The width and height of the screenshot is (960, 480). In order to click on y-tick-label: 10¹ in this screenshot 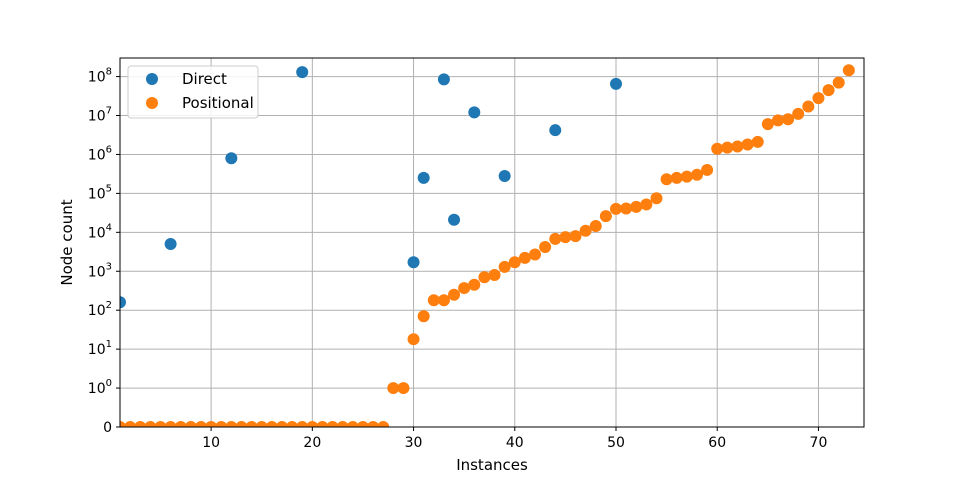, I will do `click(100, 348)`.